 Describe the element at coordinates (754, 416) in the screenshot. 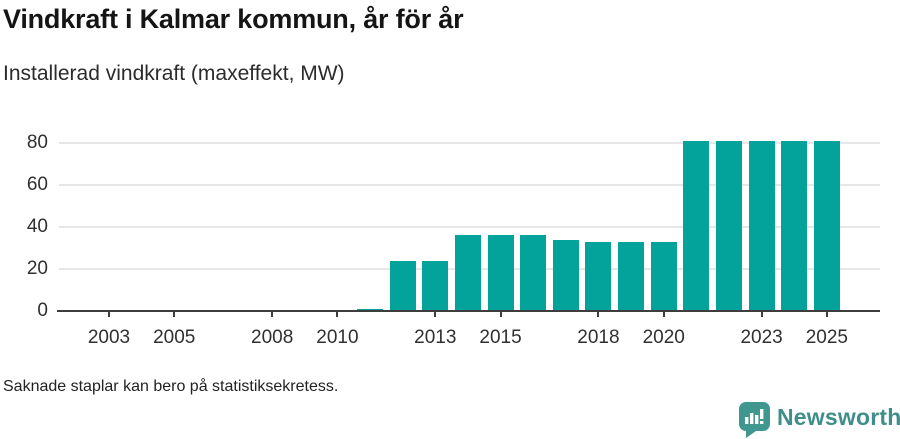

I see `mini-bar-chart-glyph` at that location.